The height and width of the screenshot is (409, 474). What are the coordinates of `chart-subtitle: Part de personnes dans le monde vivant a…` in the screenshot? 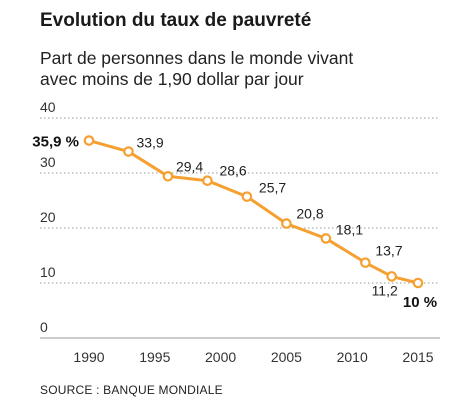 It's located at (250, 69).